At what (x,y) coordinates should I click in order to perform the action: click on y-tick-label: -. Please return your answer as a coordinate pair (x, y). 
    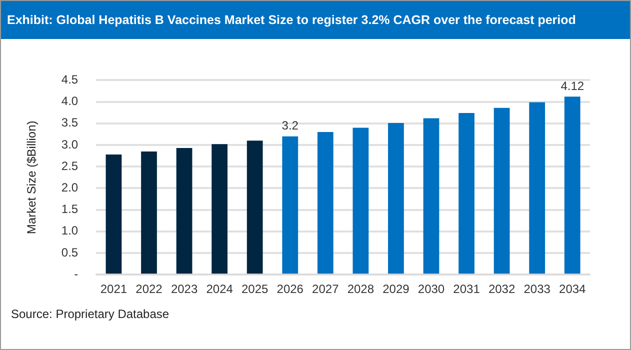
    Looking at the image, I should click on (76, 273).